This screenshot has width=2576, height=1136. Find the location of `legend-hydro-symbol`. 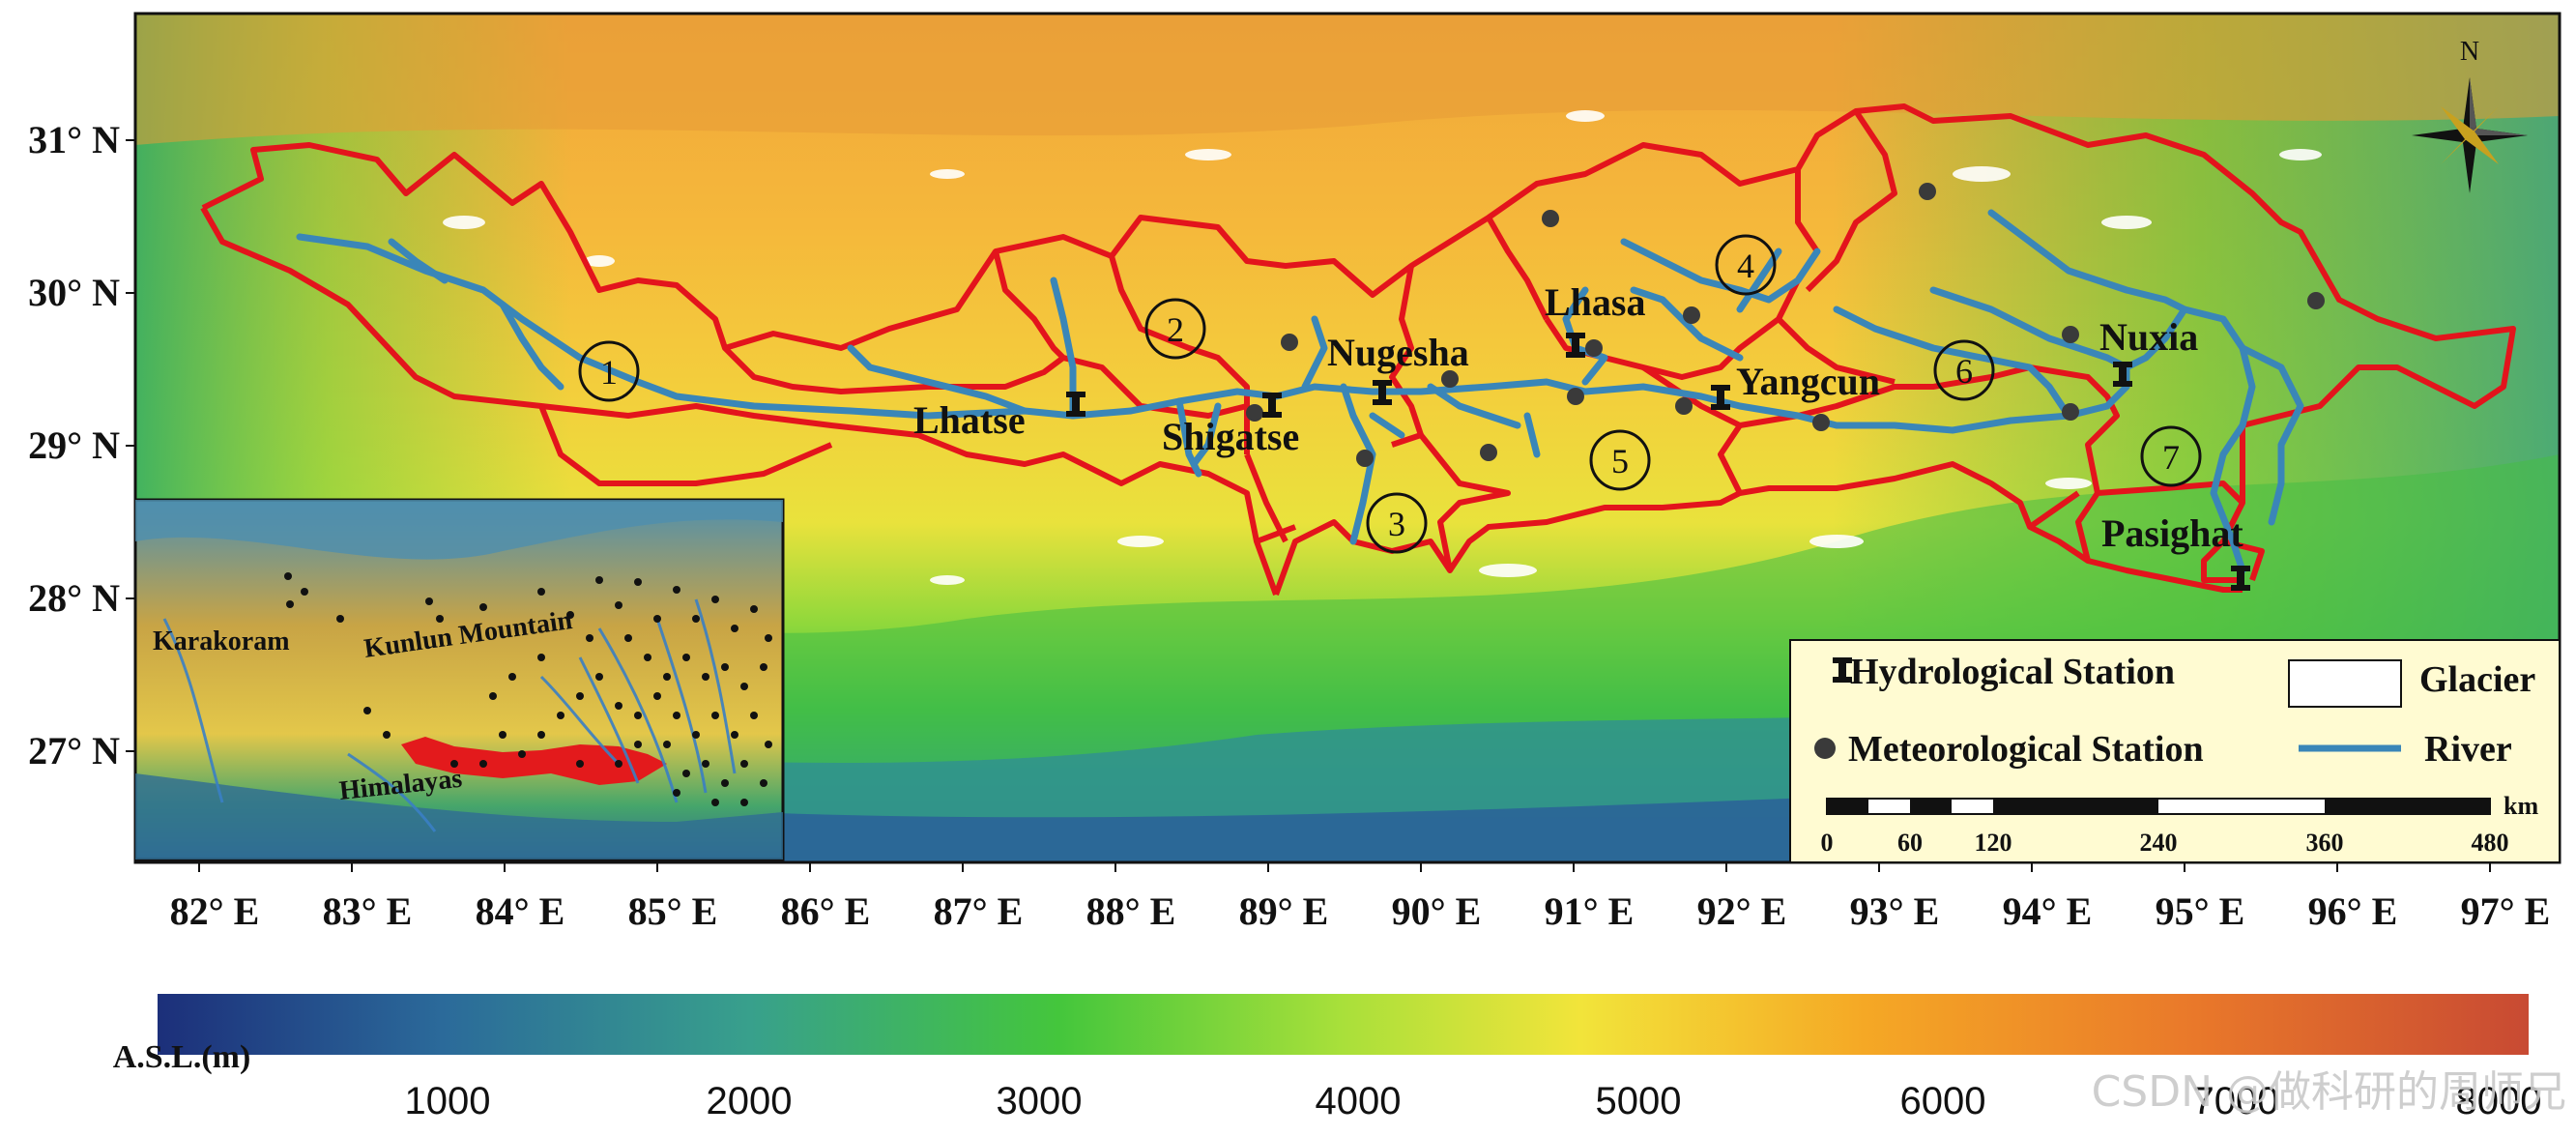

legend-hydro-symbol is located at coordinates (1842, 670).